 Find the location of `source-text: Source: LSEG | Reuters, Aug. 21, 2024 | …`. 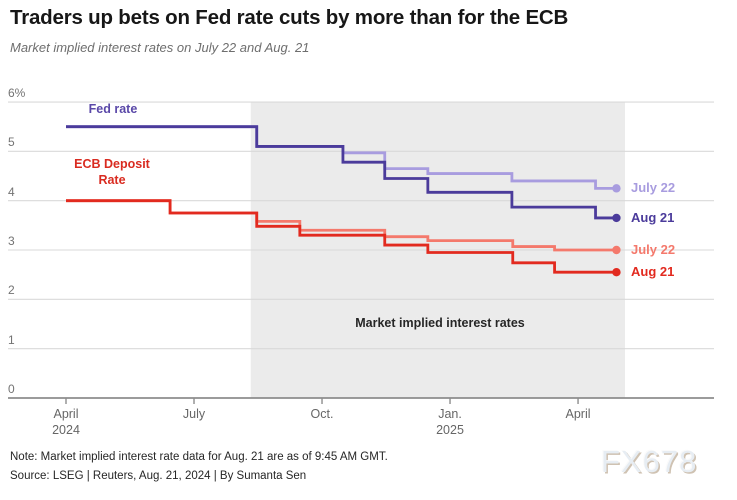

source-text: Source: LSEG | Reuters, Aug. 21, 2024 | … is located at coordinates (158, 476).